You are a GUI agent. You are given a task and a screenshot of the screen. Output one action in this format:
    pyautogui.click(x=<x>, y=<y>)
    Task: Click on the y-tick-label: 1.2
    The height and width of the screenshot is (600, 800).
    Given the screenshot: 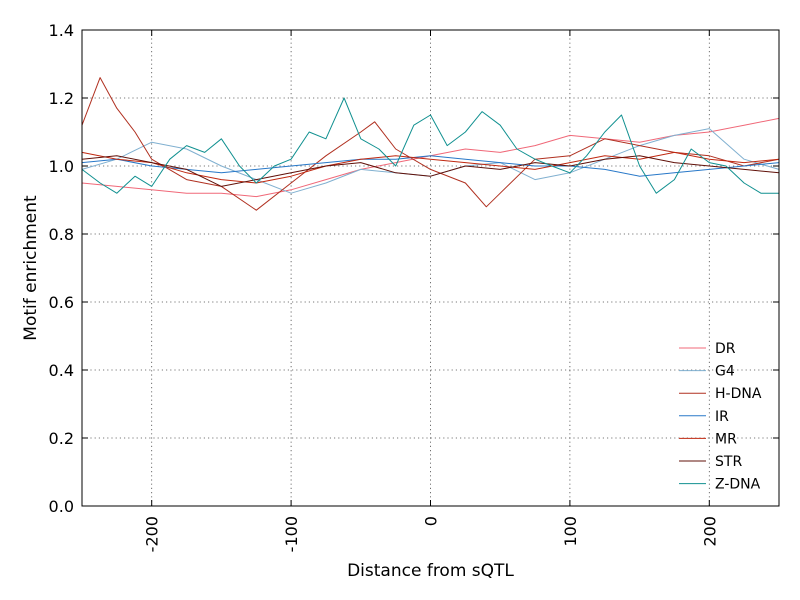 What is the action you would take?
    pyautogui.click(x=61, y=98)
    